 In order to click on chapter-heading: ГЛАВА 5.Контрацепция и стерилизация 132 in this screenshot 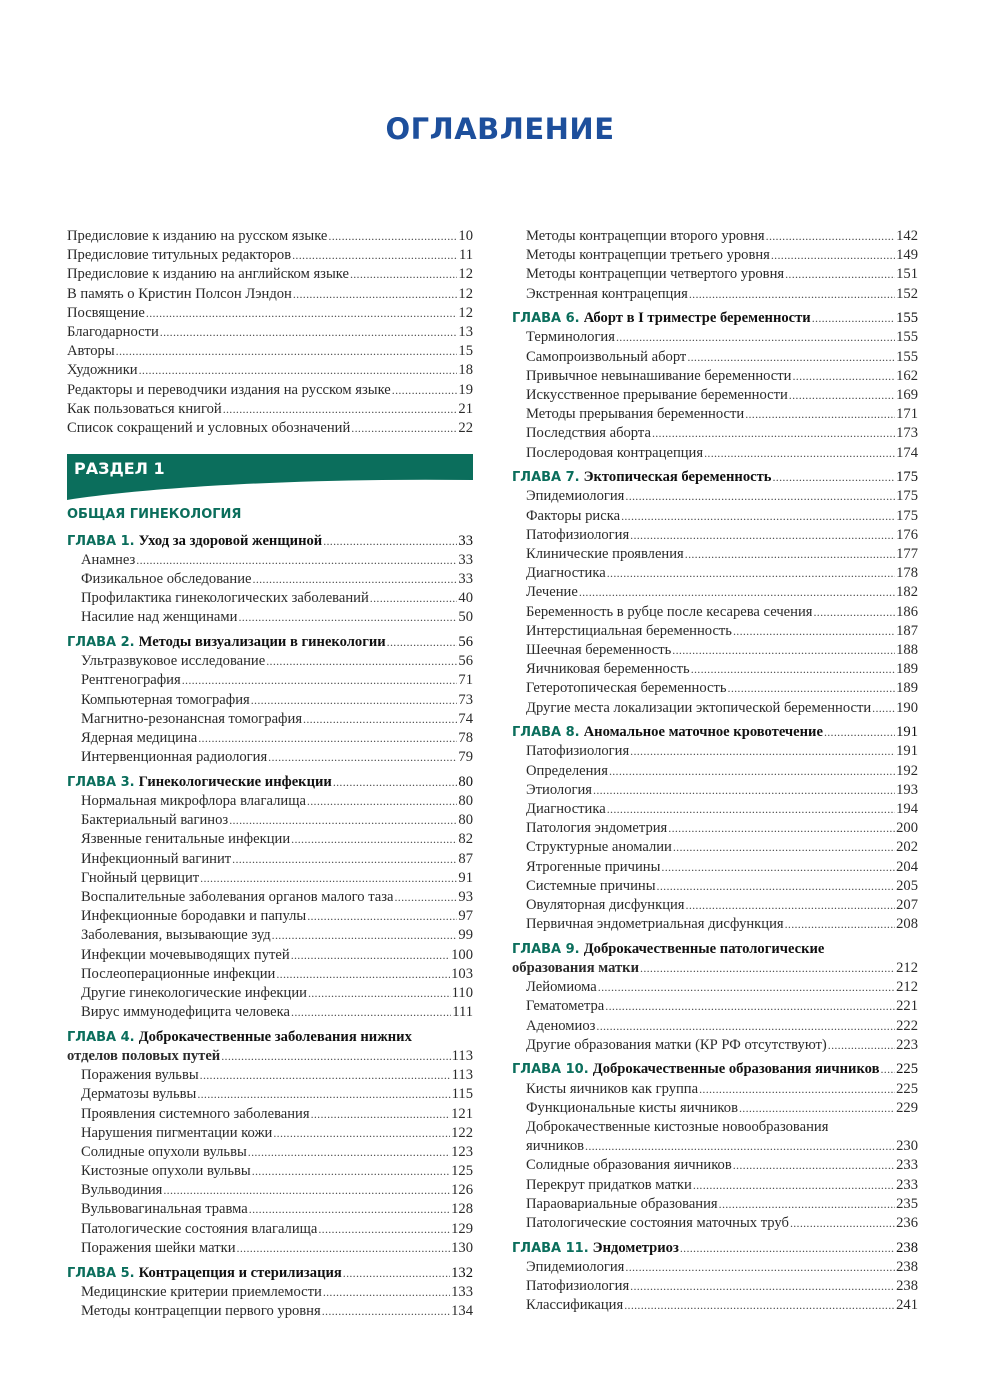, I will do `click(270, 1273)`.